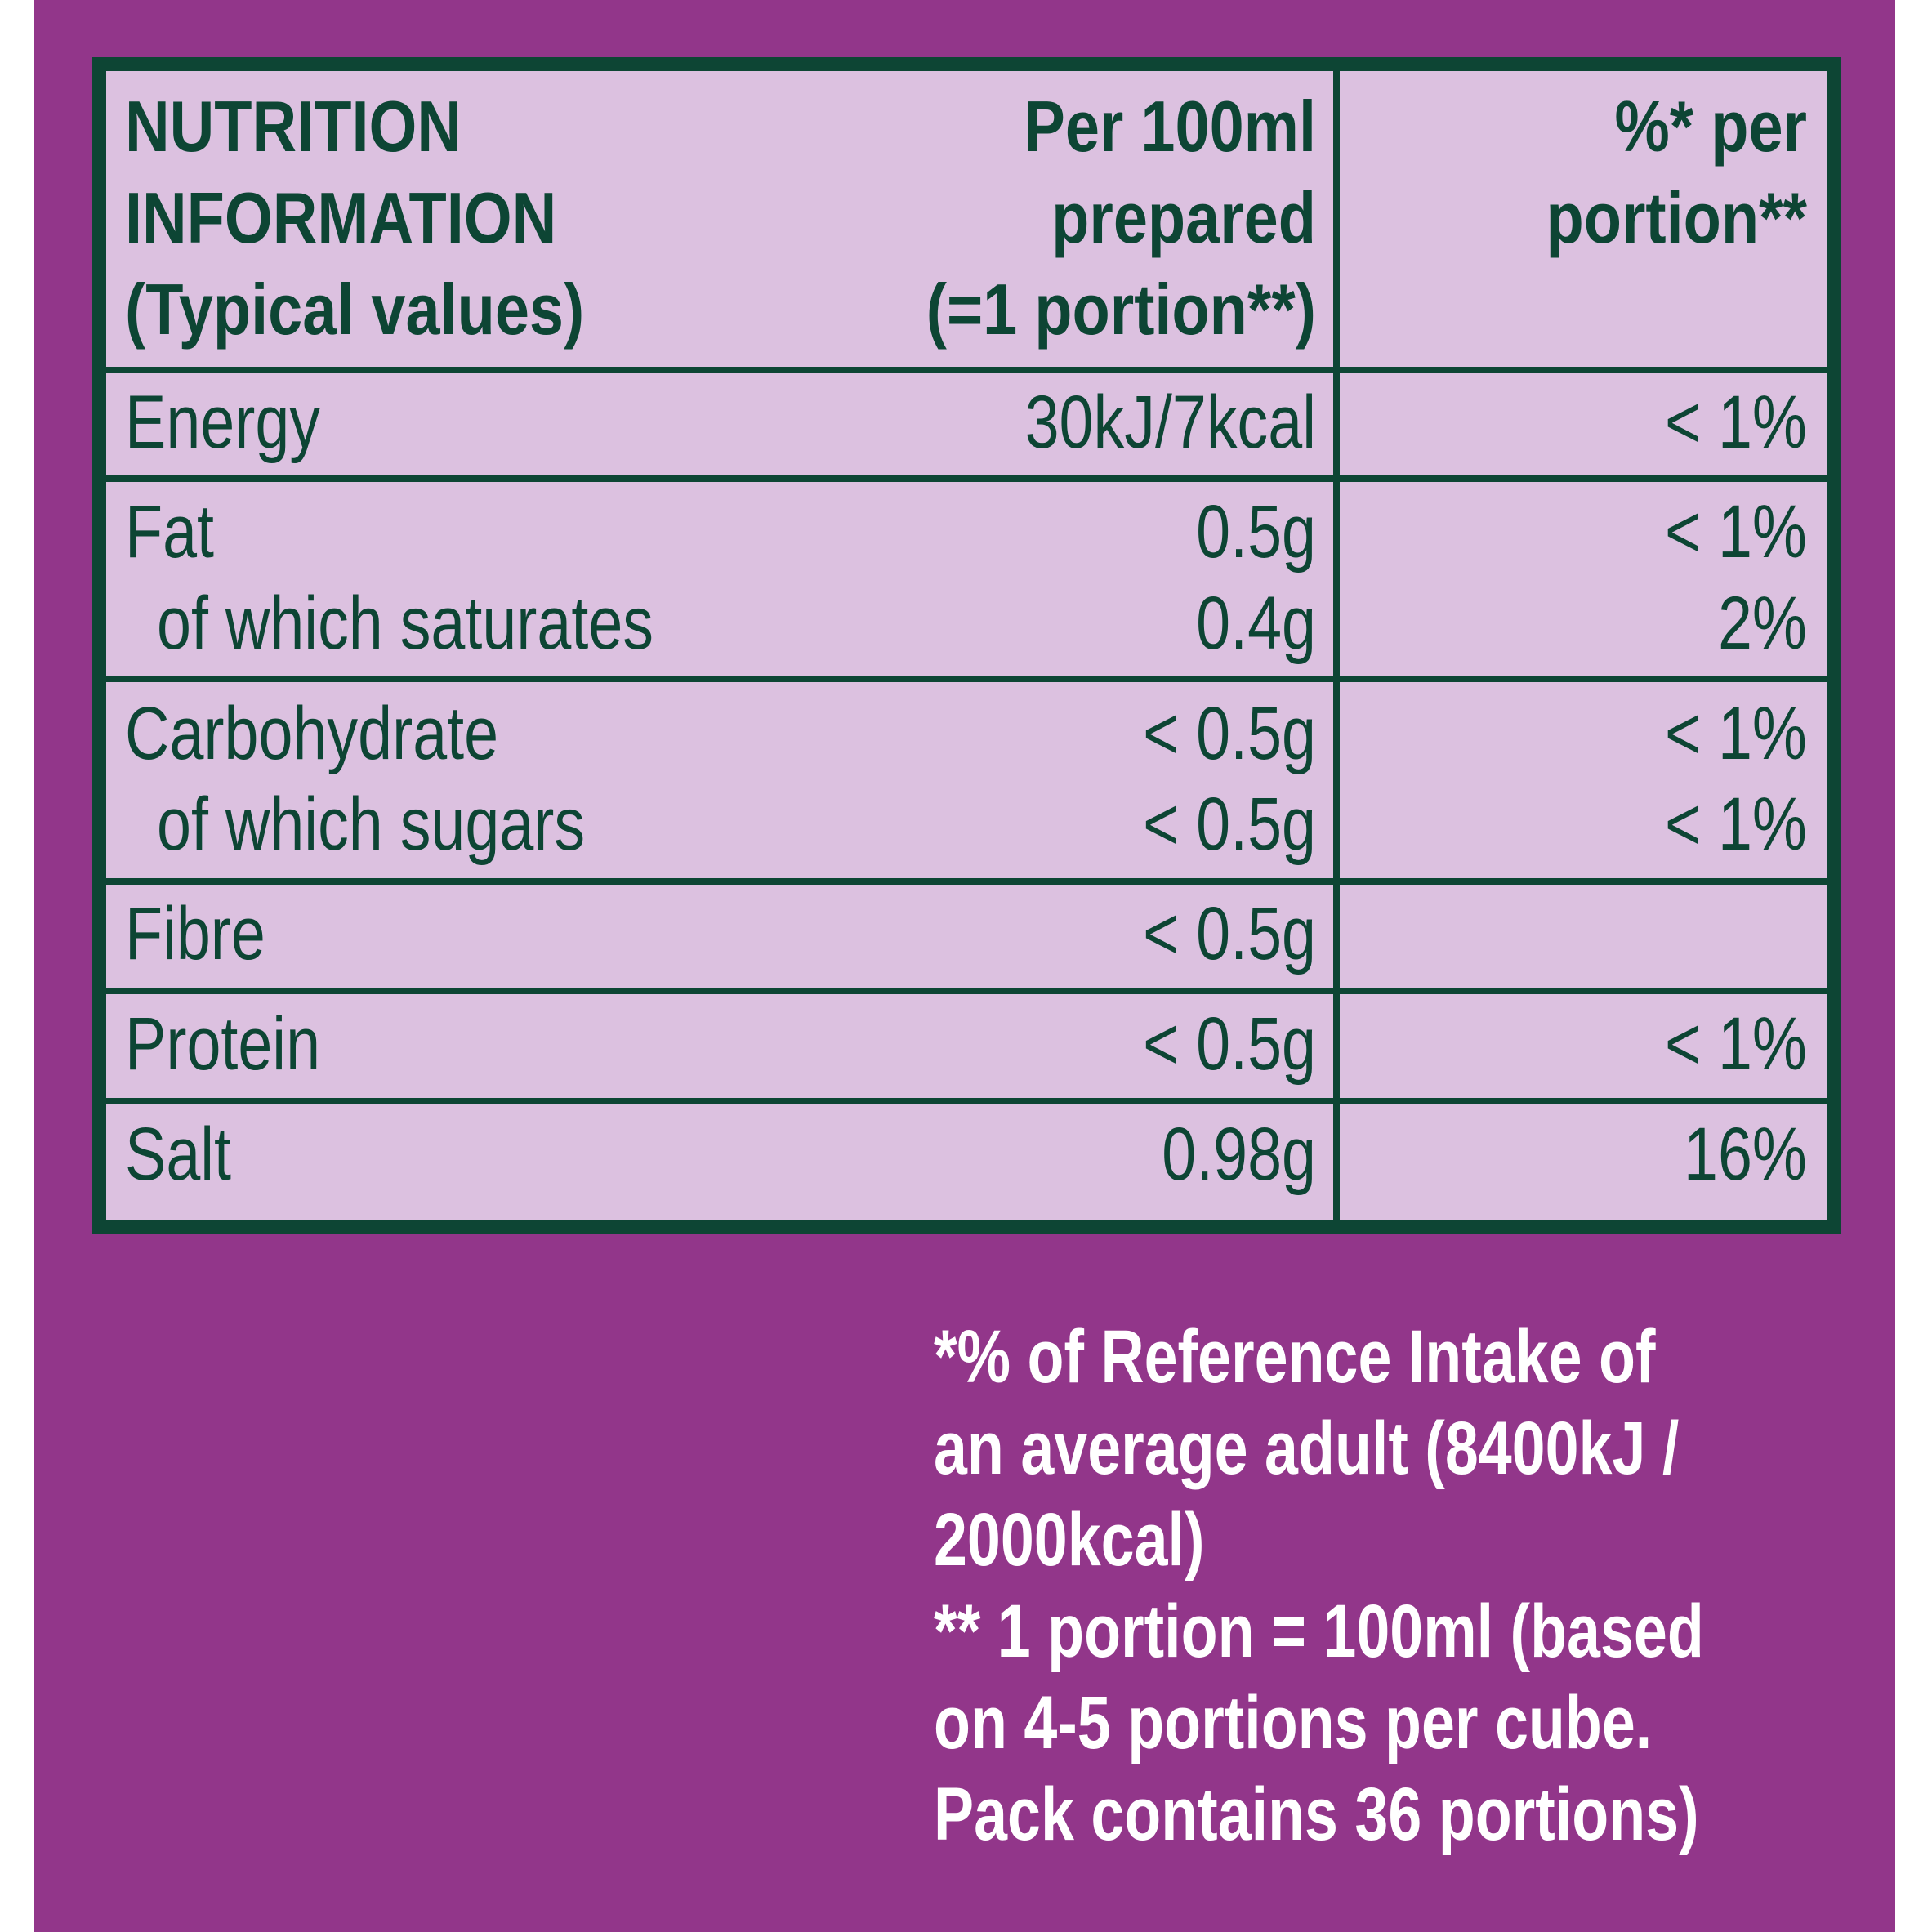 The width and height of the screenshot is (1932, 1932). Describe the element at coordinates (1293, 1723) in the screenshot. I see `footnote-line: on 4-5 portions per cube.` at that location.